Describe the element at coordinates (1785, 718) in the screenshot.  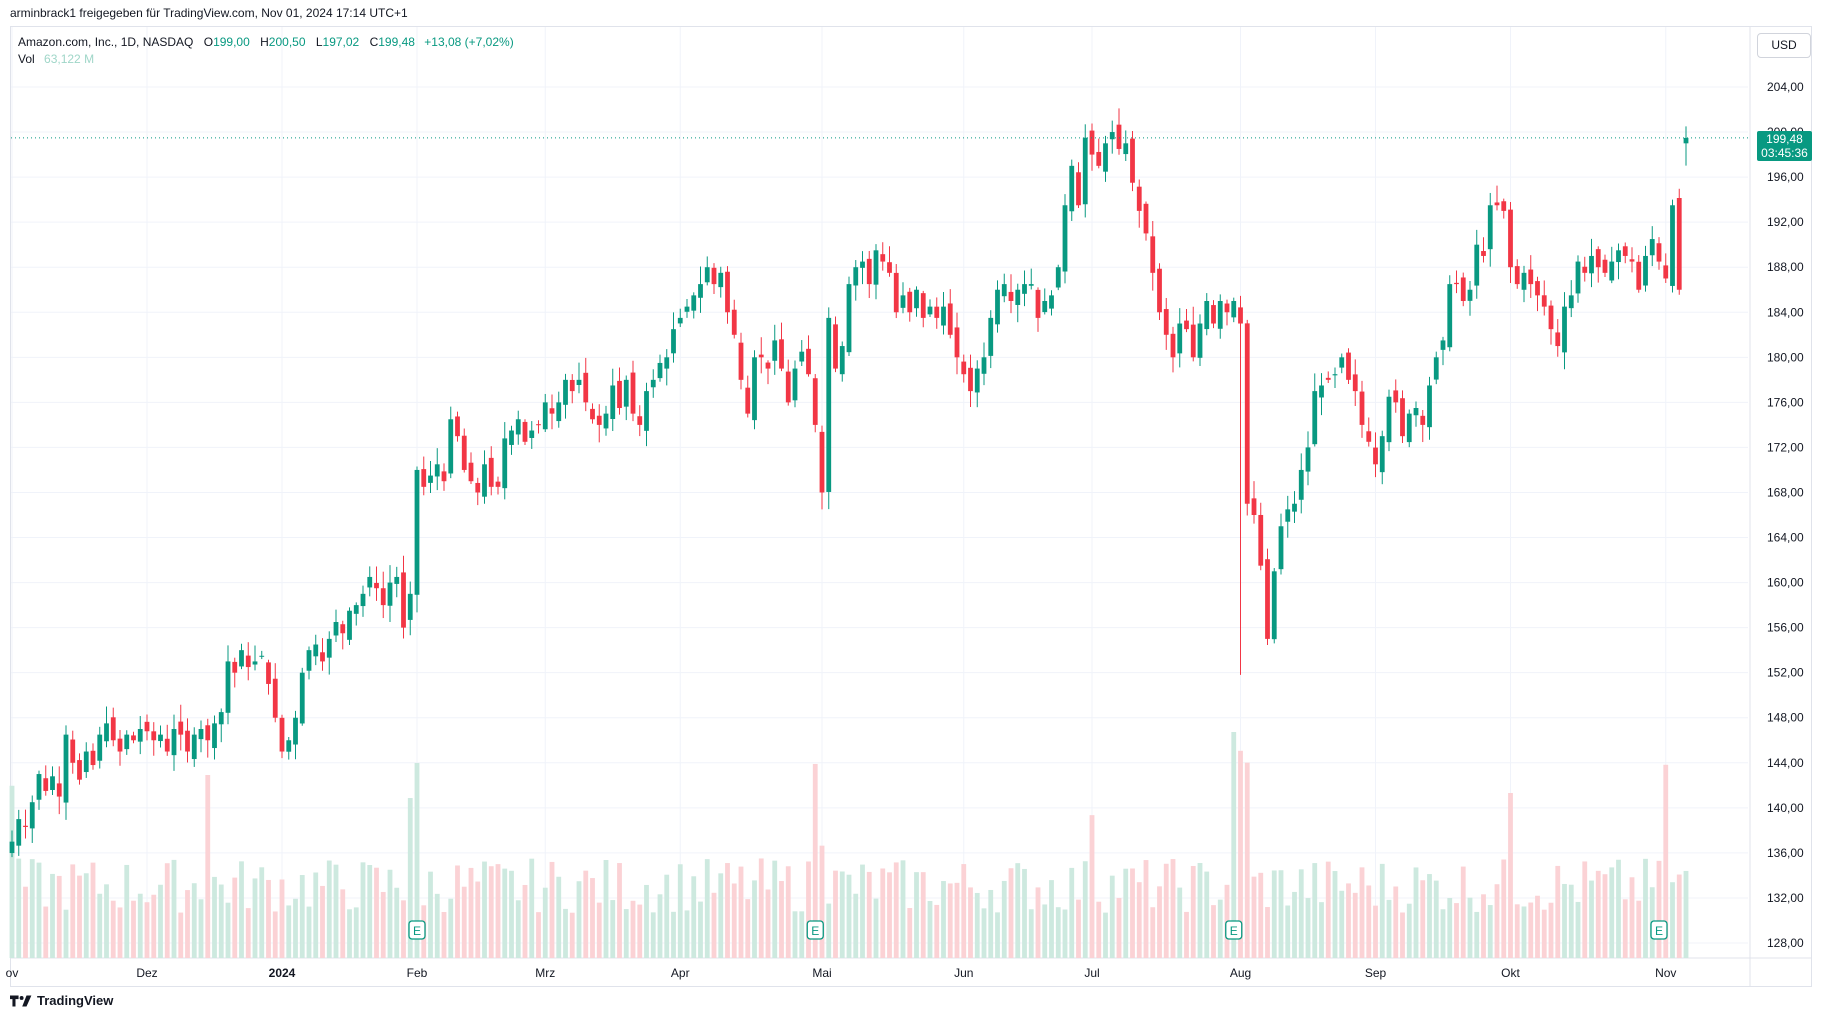
I see `y-tick-label: 148,00` at that location.